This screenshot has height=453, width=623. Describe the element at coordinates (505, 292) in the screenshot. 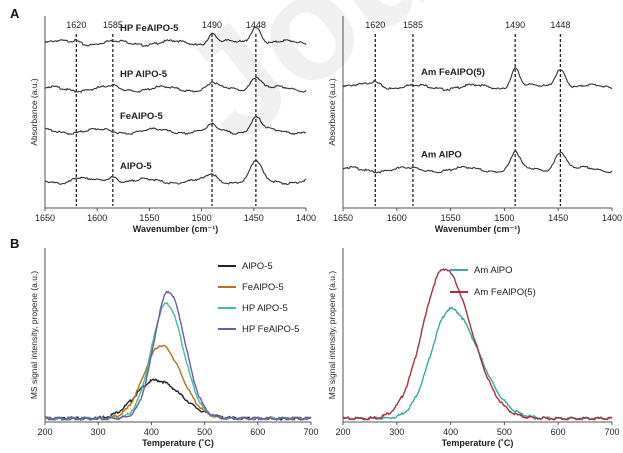

I see `legend-label-am-fealpo-5: Am FeAlPO(5)` at that location.